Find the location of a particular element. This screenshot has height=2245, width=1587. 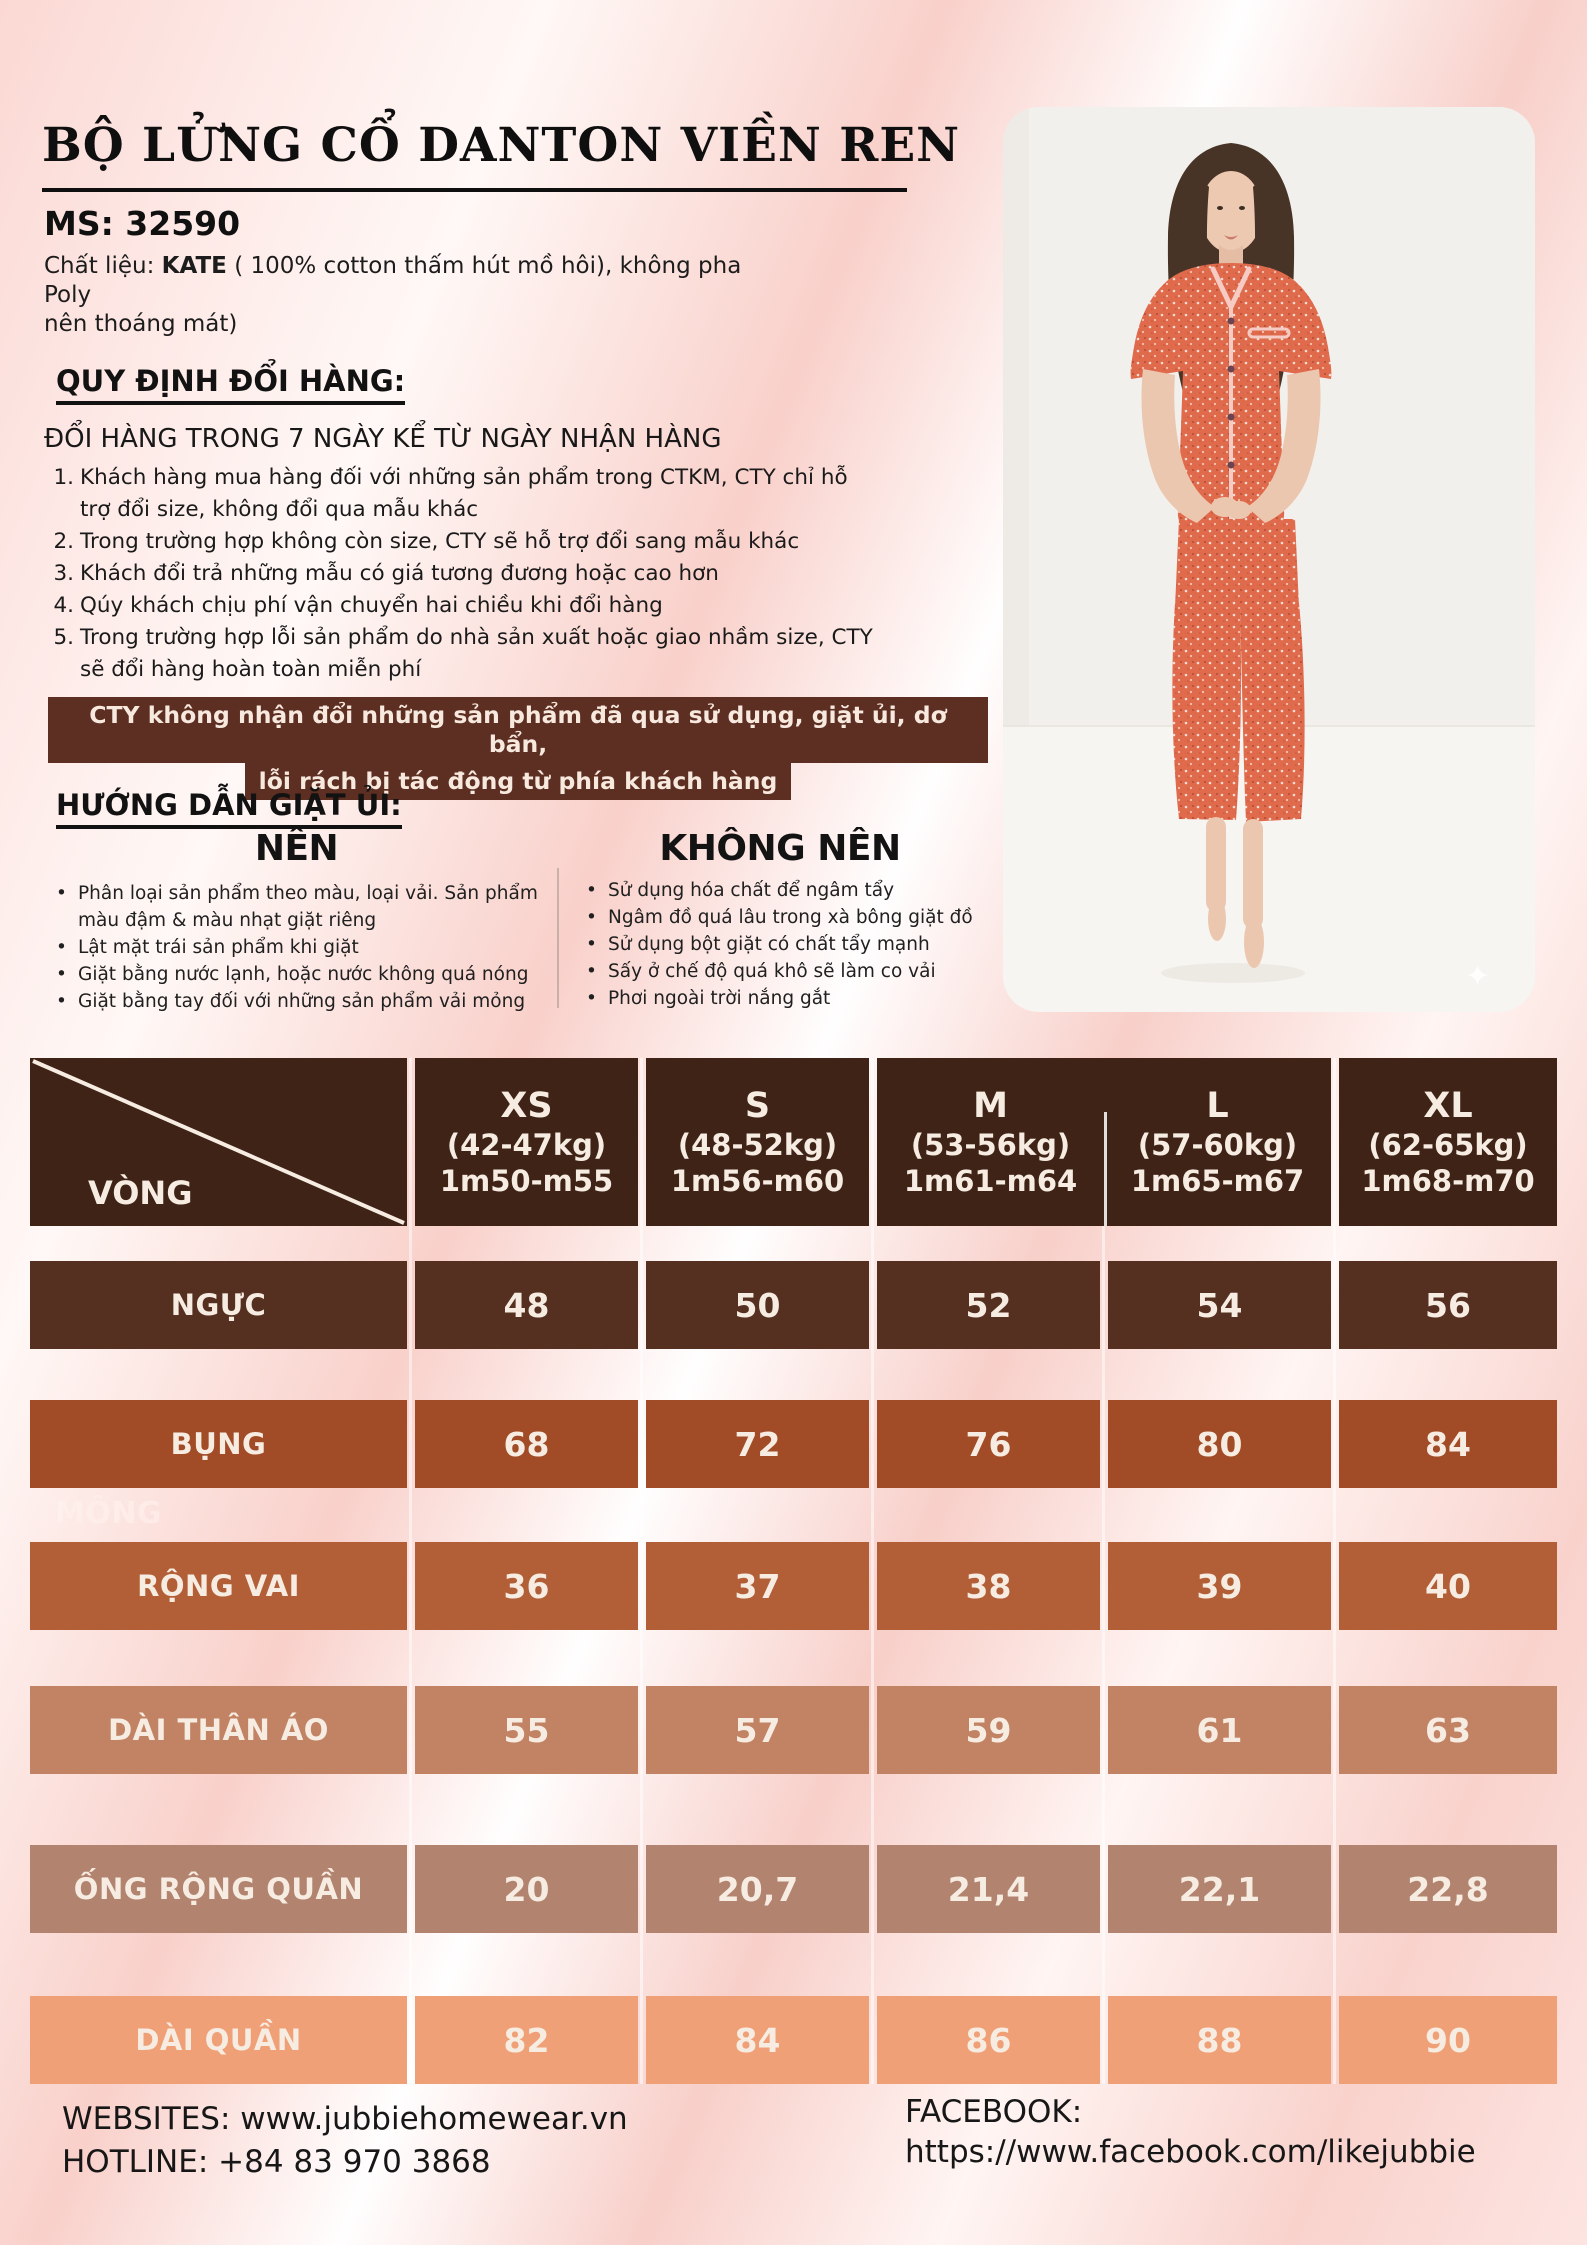

table-cell: 50 is located at coordinates (757, 1305).